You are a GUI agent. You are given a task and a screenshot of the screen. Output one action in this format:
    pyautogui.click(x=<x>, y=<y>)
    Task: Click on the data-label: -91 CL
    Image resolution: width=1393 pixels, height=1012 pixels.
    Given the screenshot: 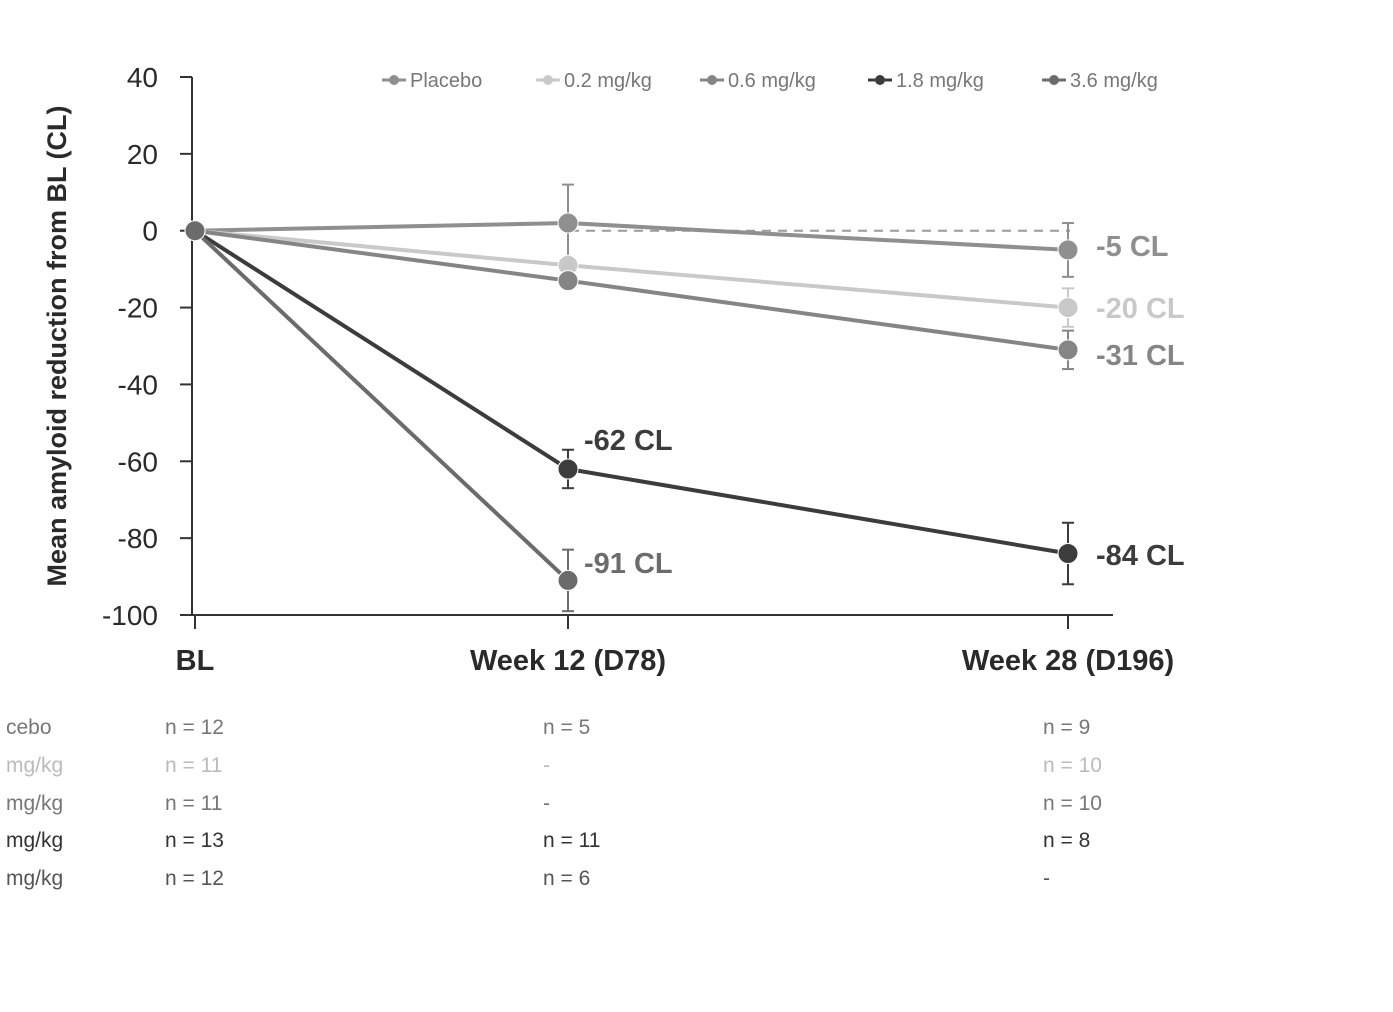 What is the action you would take?
    pyautogui.click(x=628, y=564)
    